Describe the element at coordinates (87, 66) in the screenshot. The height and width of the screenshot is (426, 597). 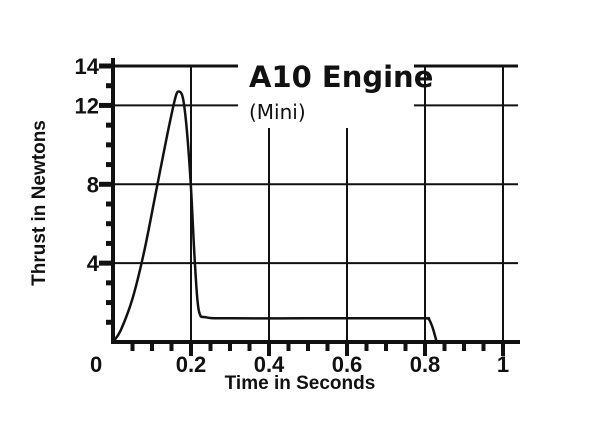
I see `y-tick-label: 14` at that location.